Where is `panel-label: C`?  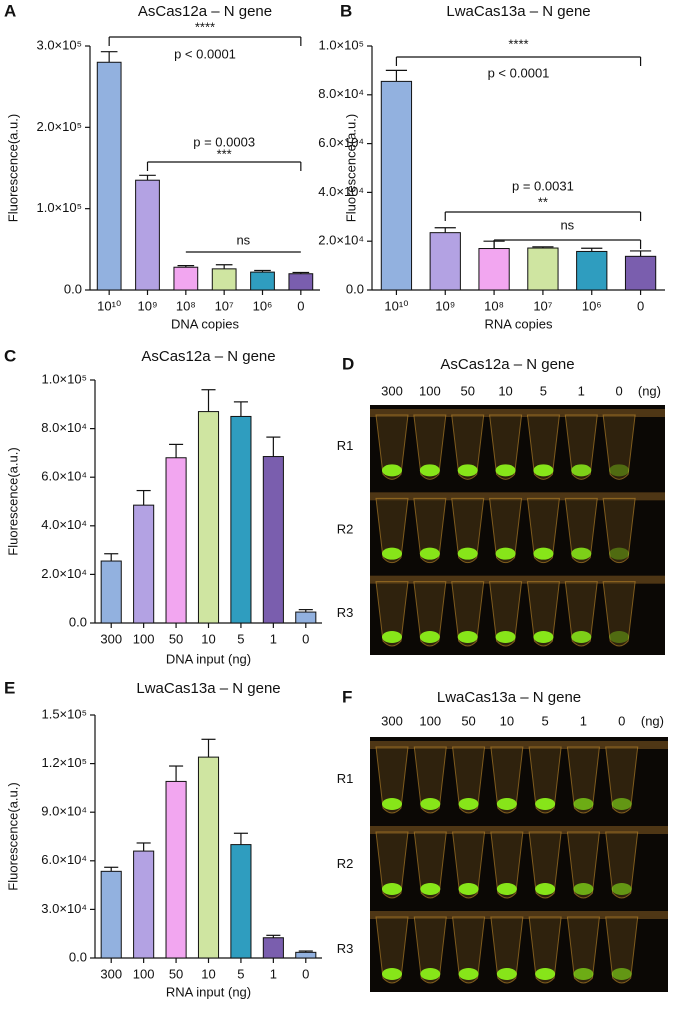
panel-label: C is located at coordinates (10, 355).